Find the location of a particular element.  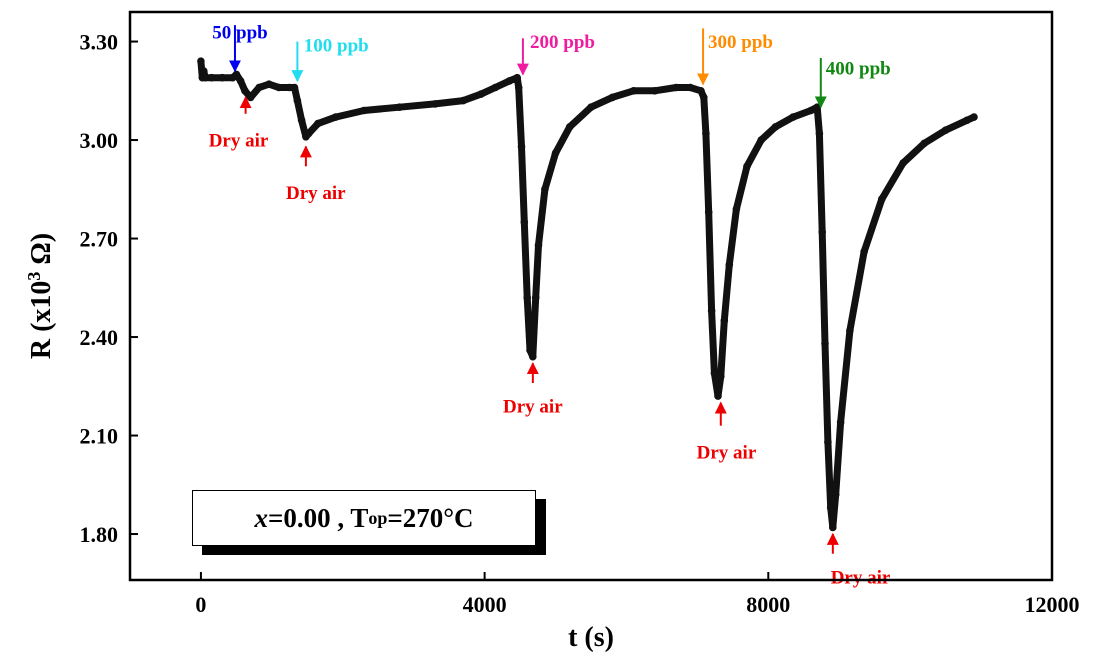

y-tick-label: 3.00 is located at coordinates (99, 140).